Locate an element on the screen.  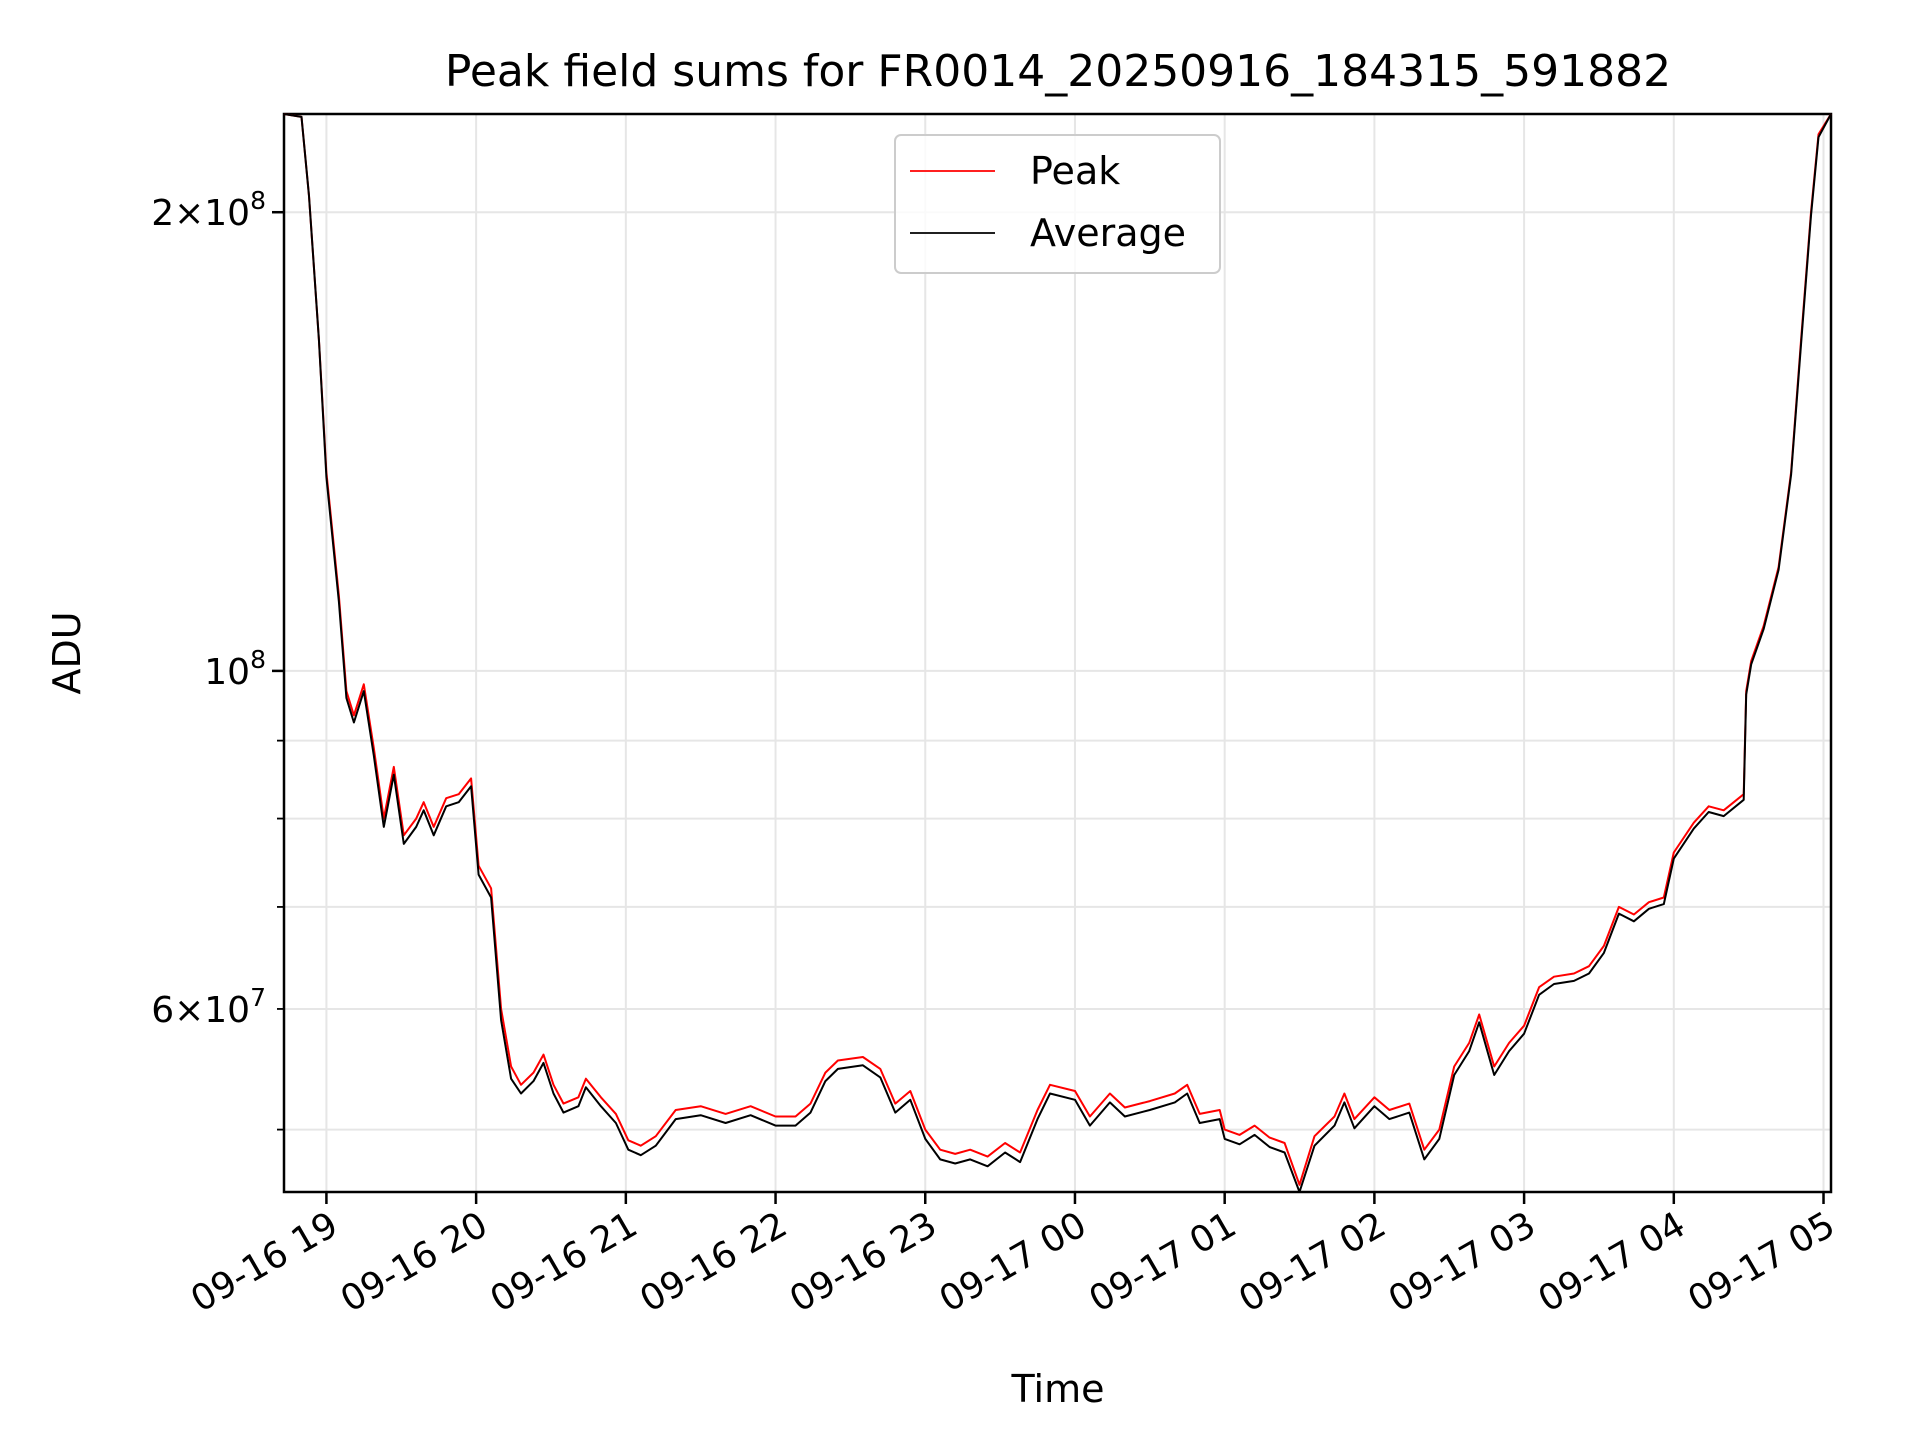
y-tick-label: 2×108 is located at coordinates (208, 210).